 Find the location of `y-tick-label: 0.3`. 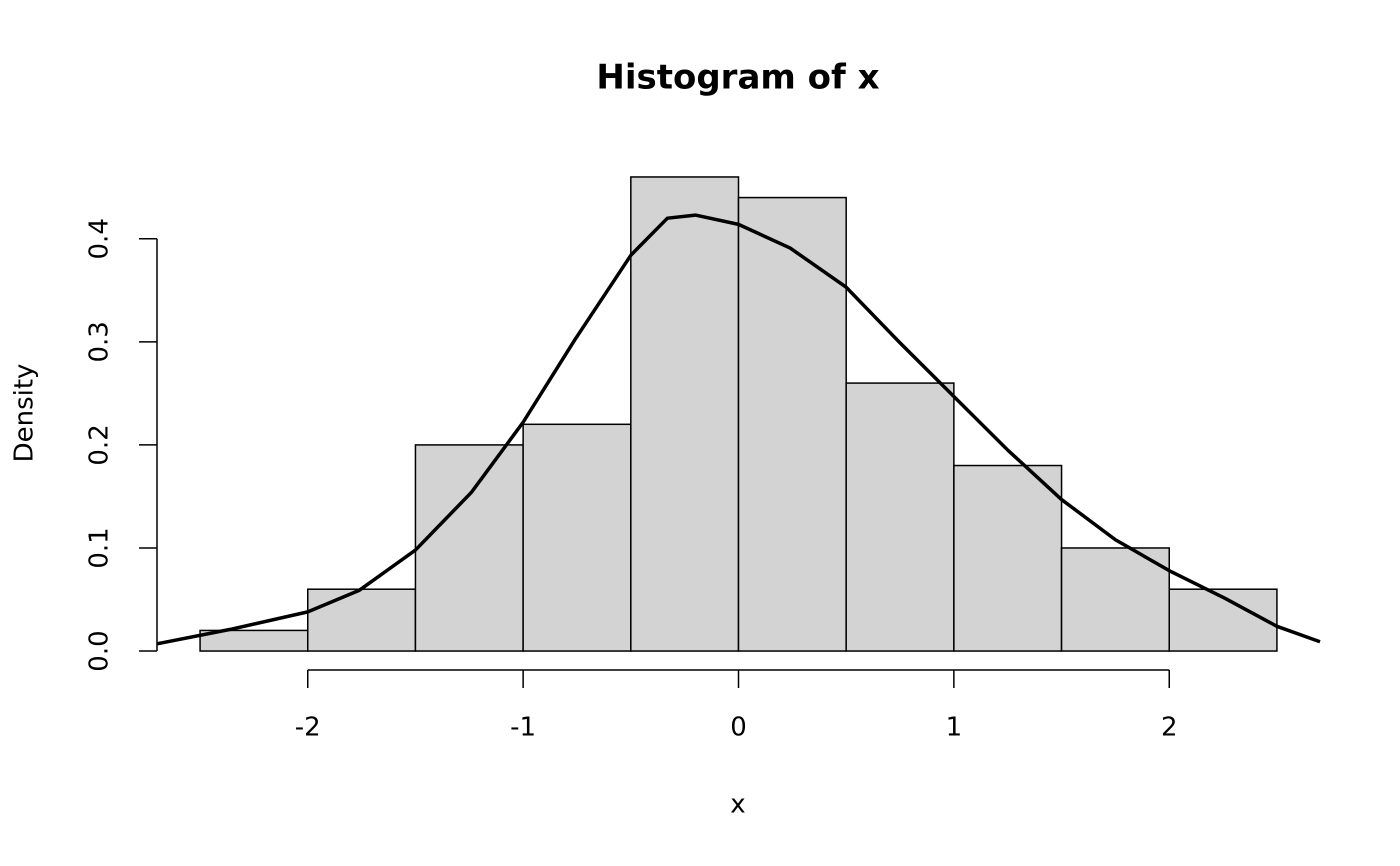

y-tick-label: 0.3 is located at coordinates (100, 341).